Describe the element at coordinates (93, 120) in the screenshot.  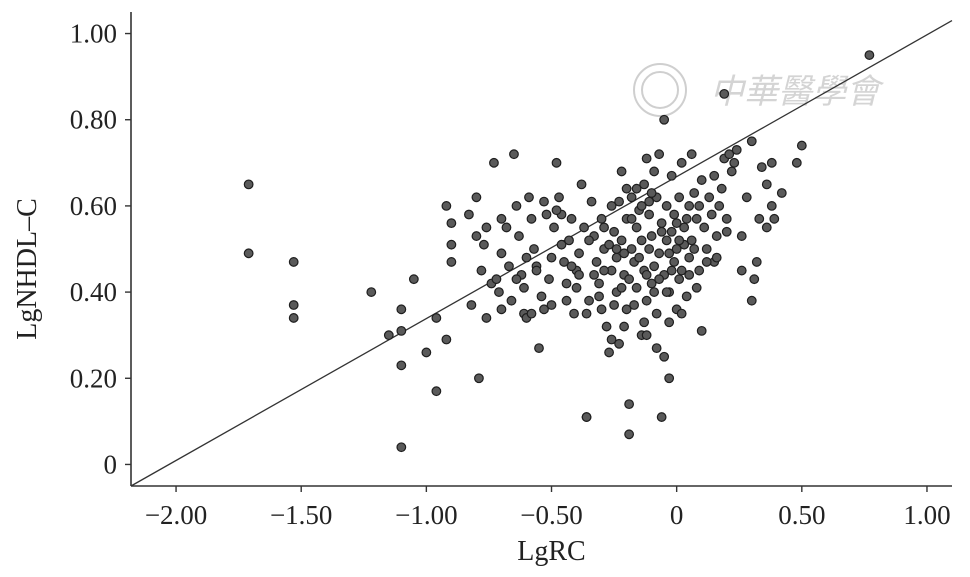
I see `y-tick-label: 0.80` at that location.